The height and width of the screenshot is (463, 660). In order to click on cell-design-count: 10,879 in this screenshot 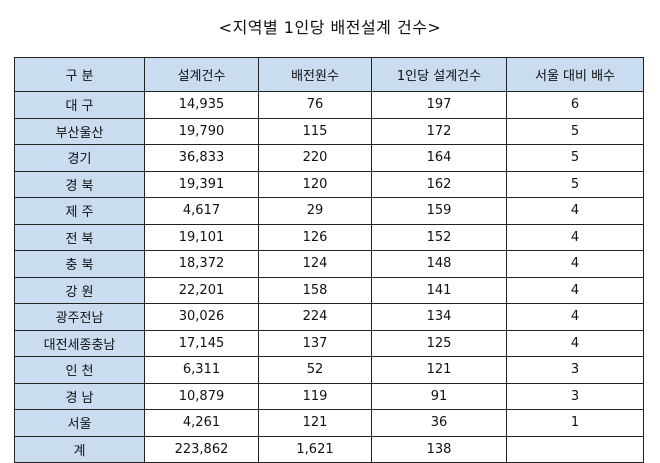, I will do `click(201, 396)`.